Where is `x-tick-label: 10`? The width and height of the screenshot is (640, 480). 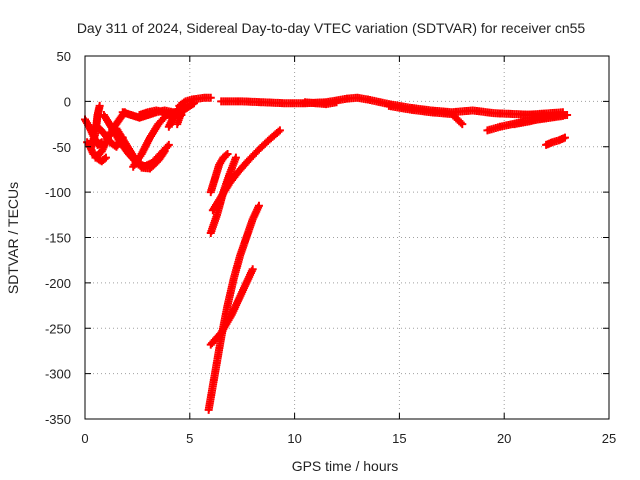
x-tick-label: 10 is located at coordinates (294, 438).